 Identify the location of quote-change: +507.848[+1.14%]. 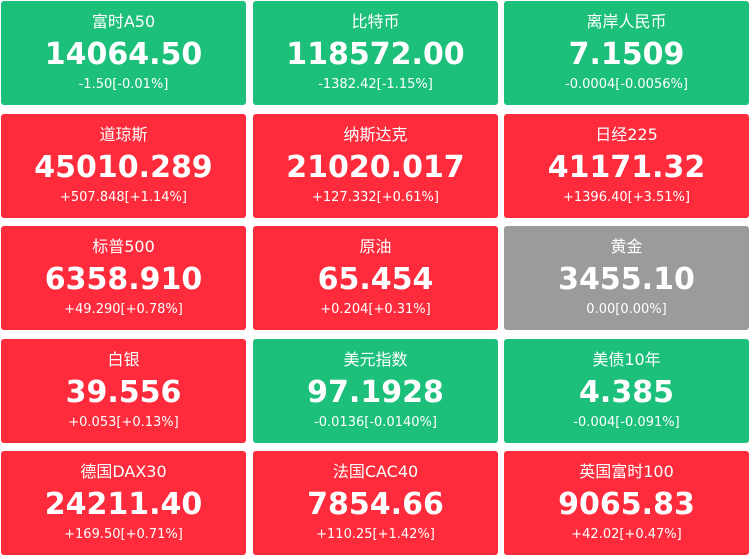
(123, 197).